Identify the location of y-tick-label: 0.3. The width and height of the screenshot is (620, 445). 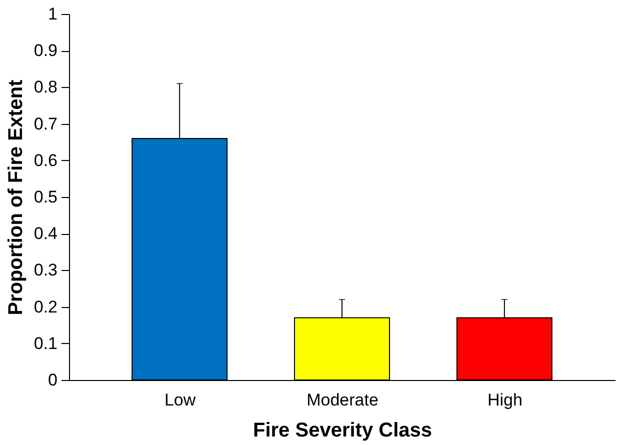
(46, 270).